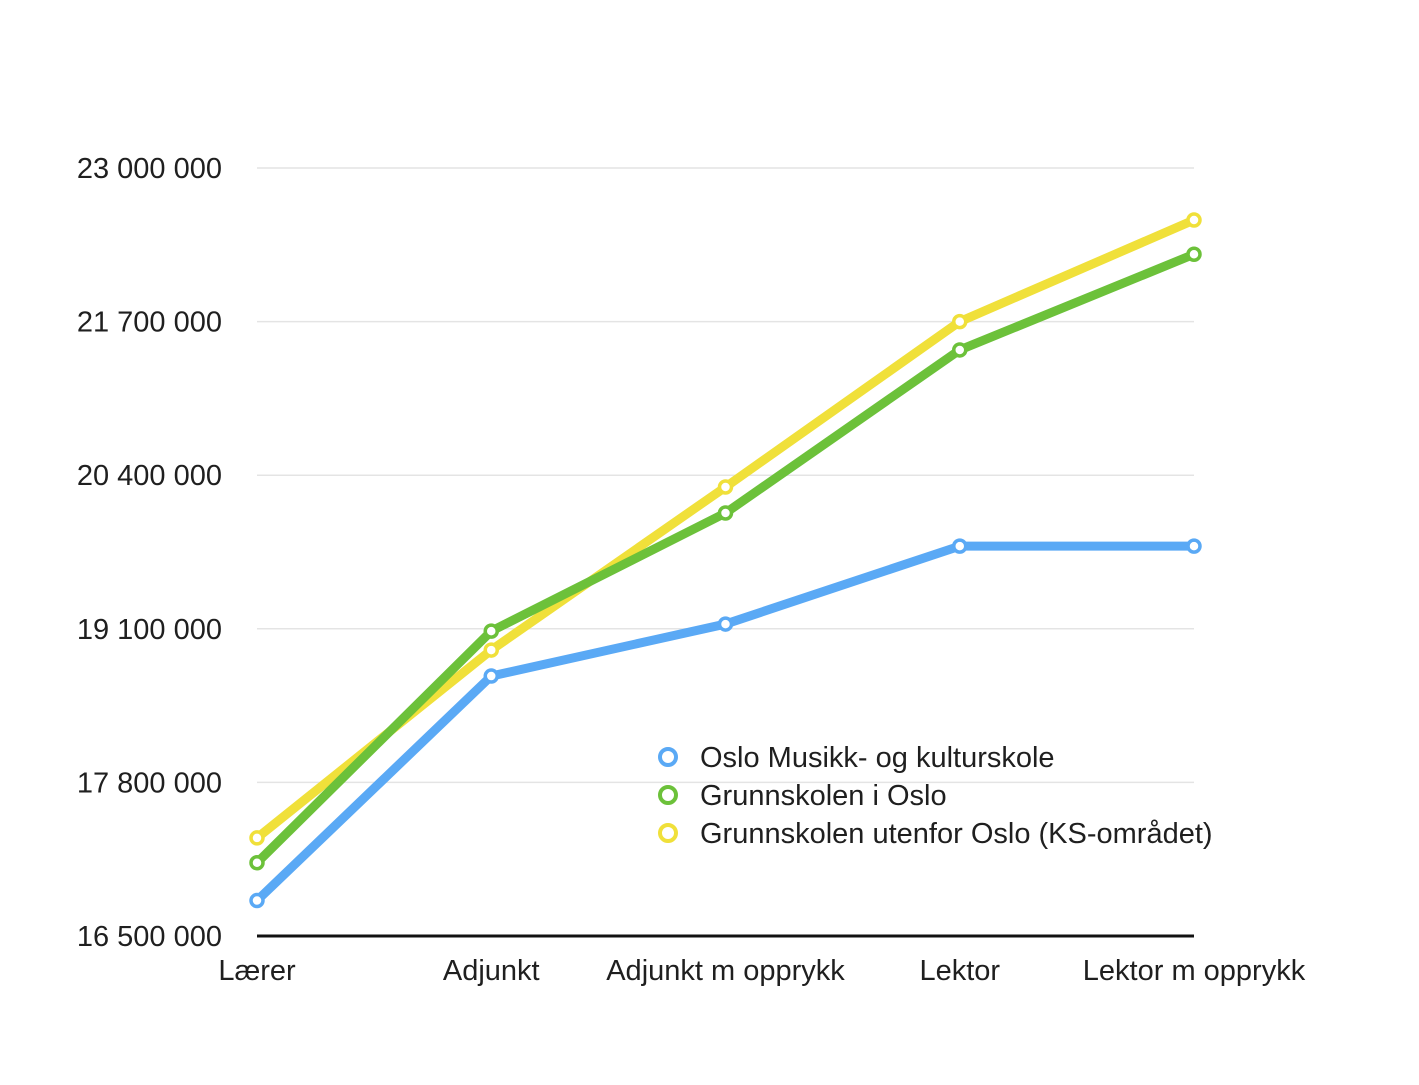 This screenshot has width=1419, height=1085. Describe the element at coordinates (257, 971) in the screenshot. I see `x-tick-label: Lærer` at that location.